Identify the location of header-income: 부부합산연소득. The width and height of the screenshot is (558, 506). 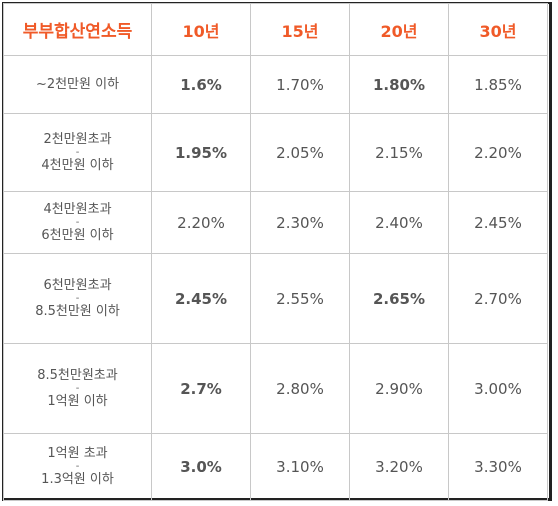
(77, 29).